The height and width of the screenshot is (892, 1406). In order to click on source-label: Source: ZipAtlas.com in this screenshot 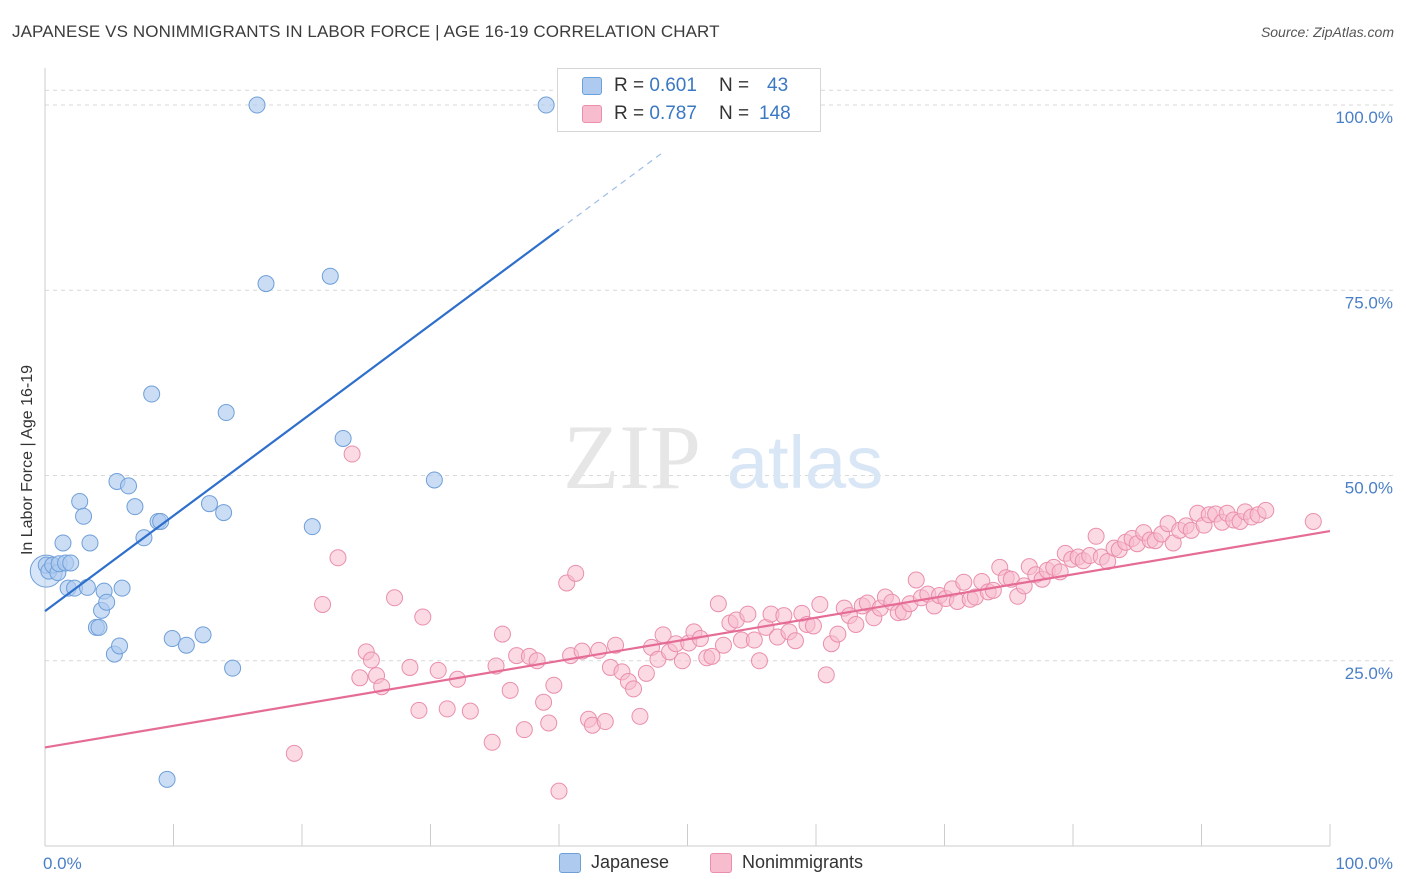, I will do `click(1327, 32)`.